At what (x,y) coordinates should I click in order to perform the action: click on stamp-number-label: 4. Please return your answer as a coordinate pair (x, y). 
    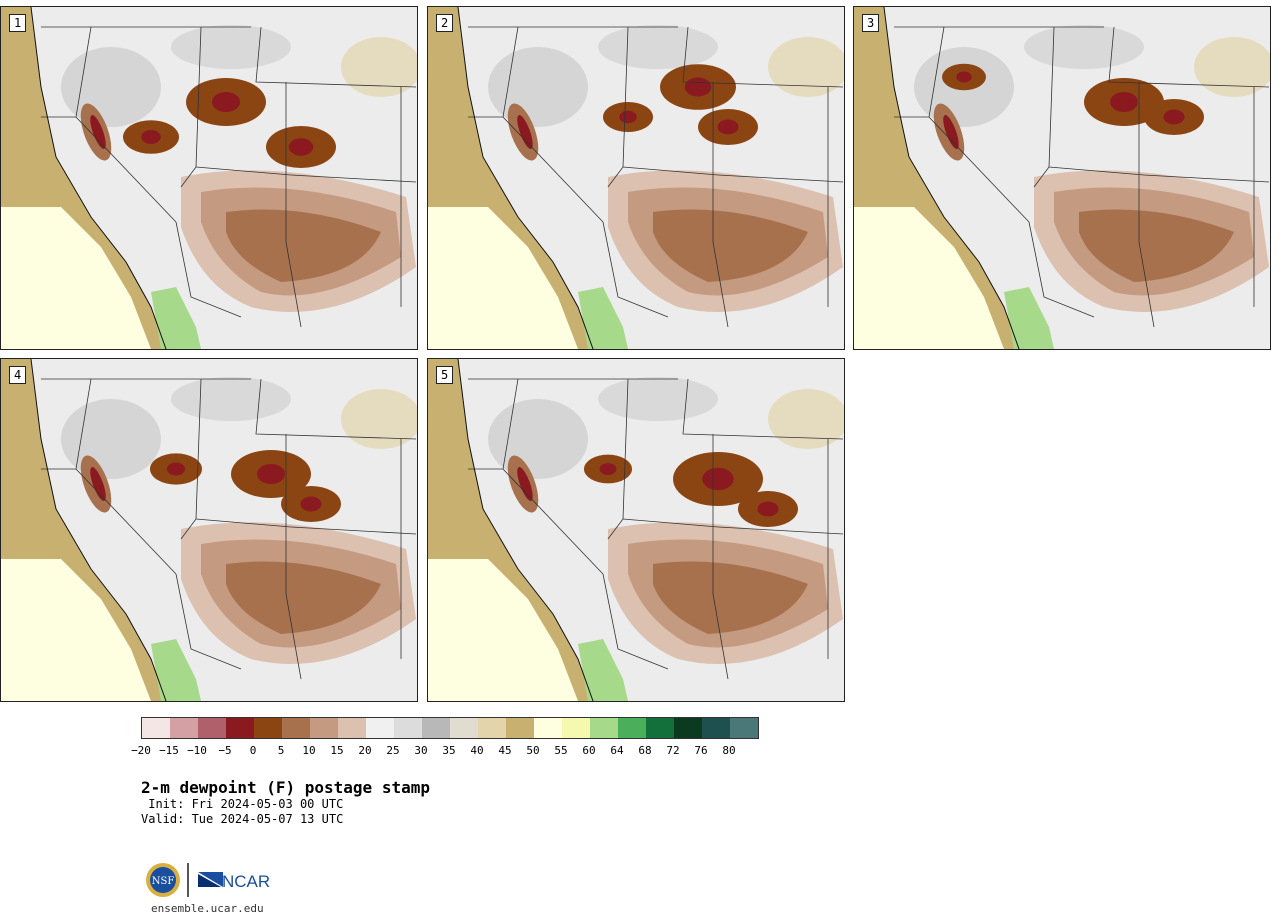
    Looking at the image, I should click on (18, 375).